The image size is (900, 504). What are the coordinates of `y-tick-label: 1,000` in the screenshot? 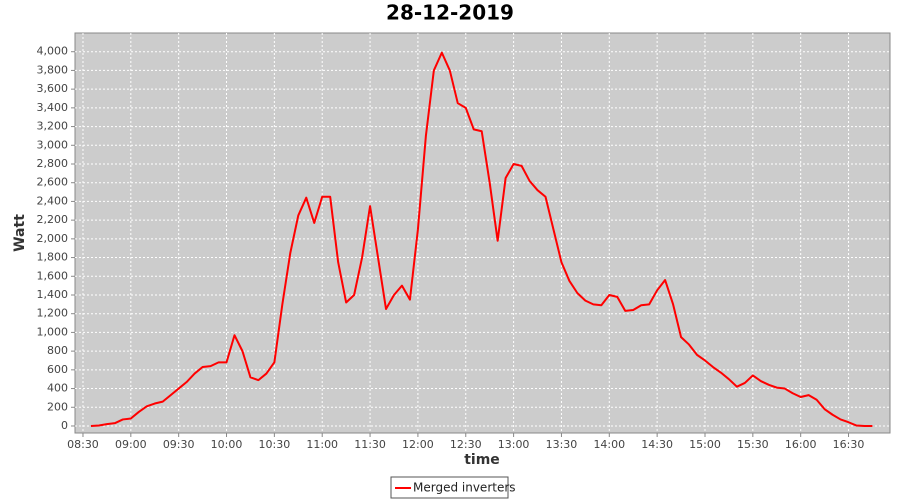 It's located at (53, 331).